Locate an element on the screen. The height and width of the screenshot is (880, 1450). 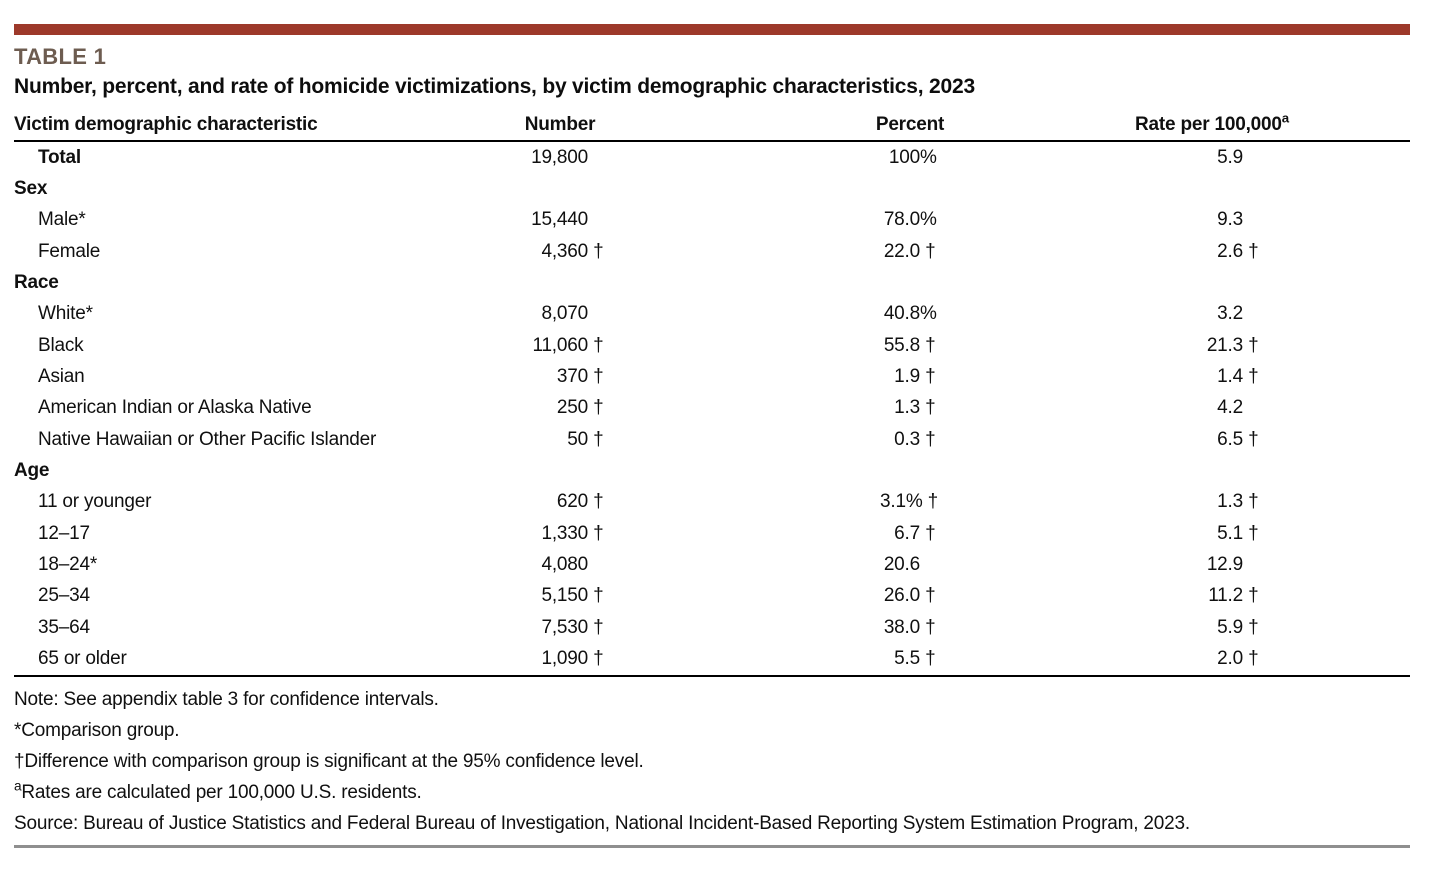
number-cell: 50 † is located at coordinates (553, 440).